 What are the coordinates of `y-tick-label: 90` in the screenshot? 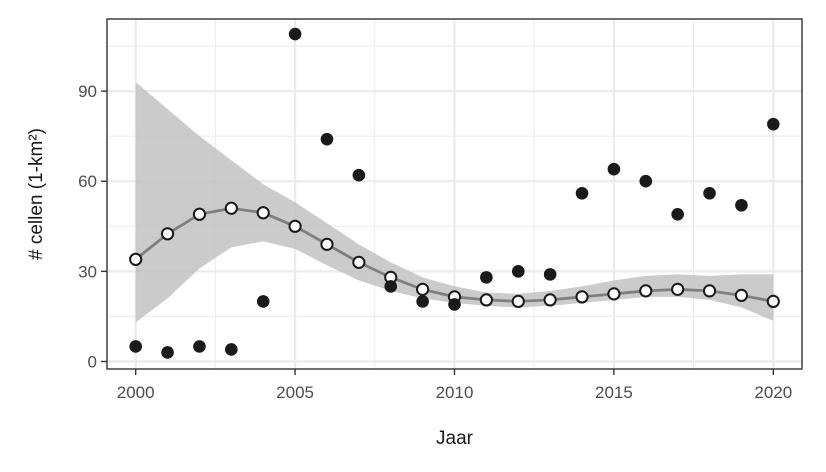 It's located at (87, 91).